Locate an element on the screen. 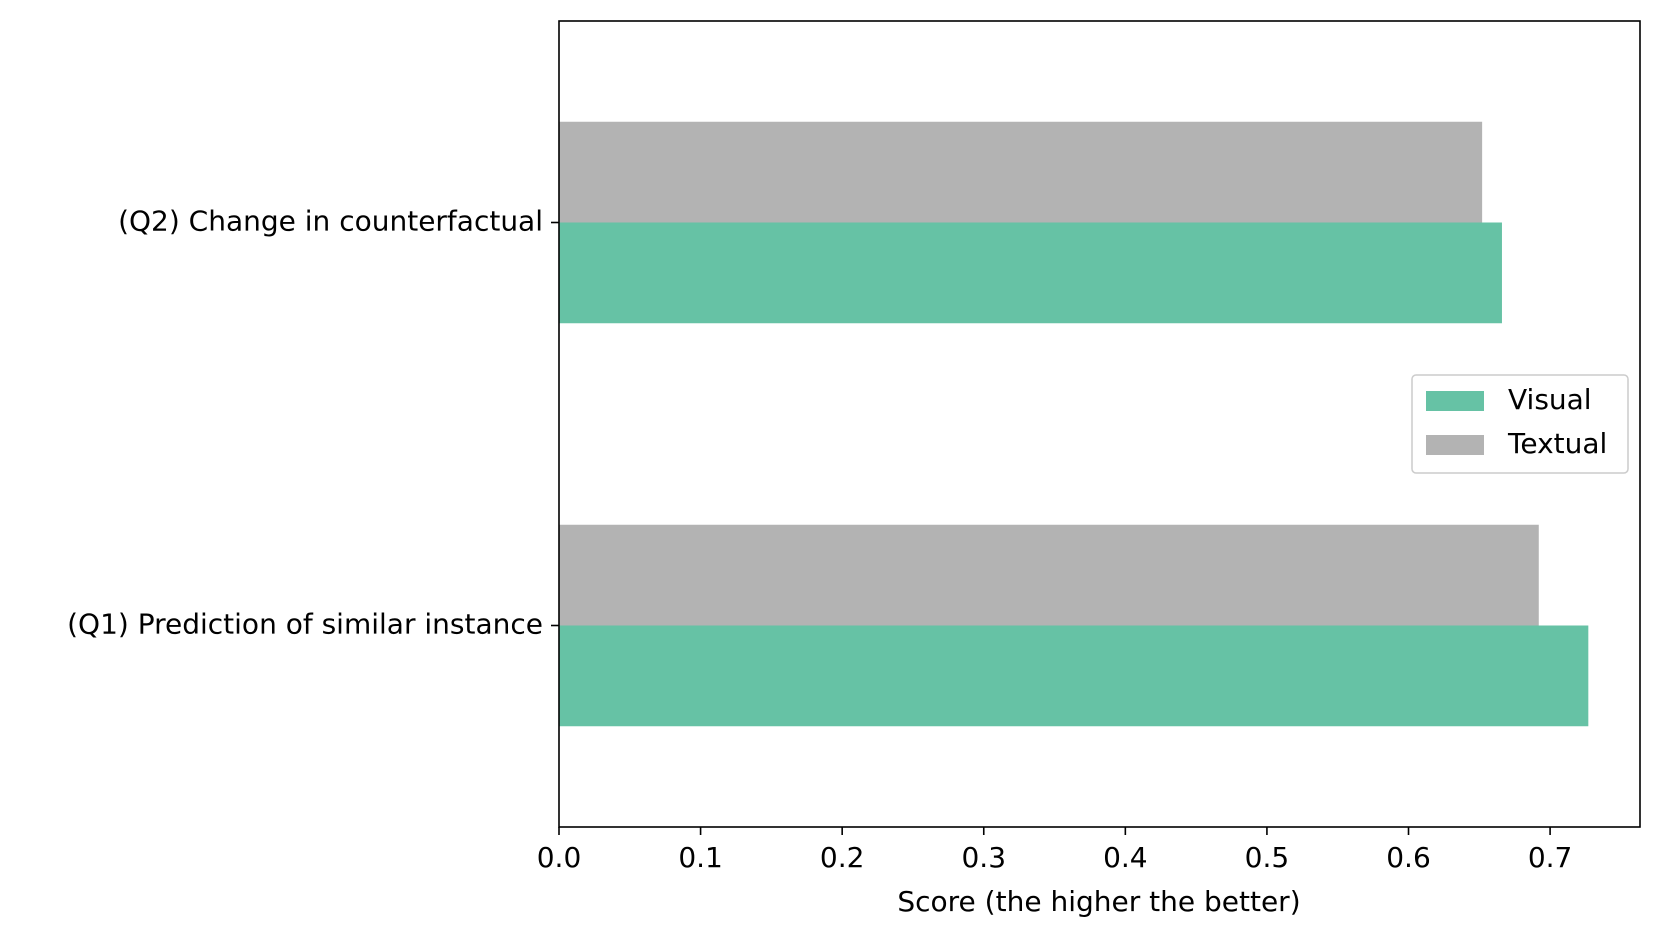 The width and height of the screenshot is (1660, 940). x-axis-label: Score (the higher the better) is located at coordinates (1098, 901).